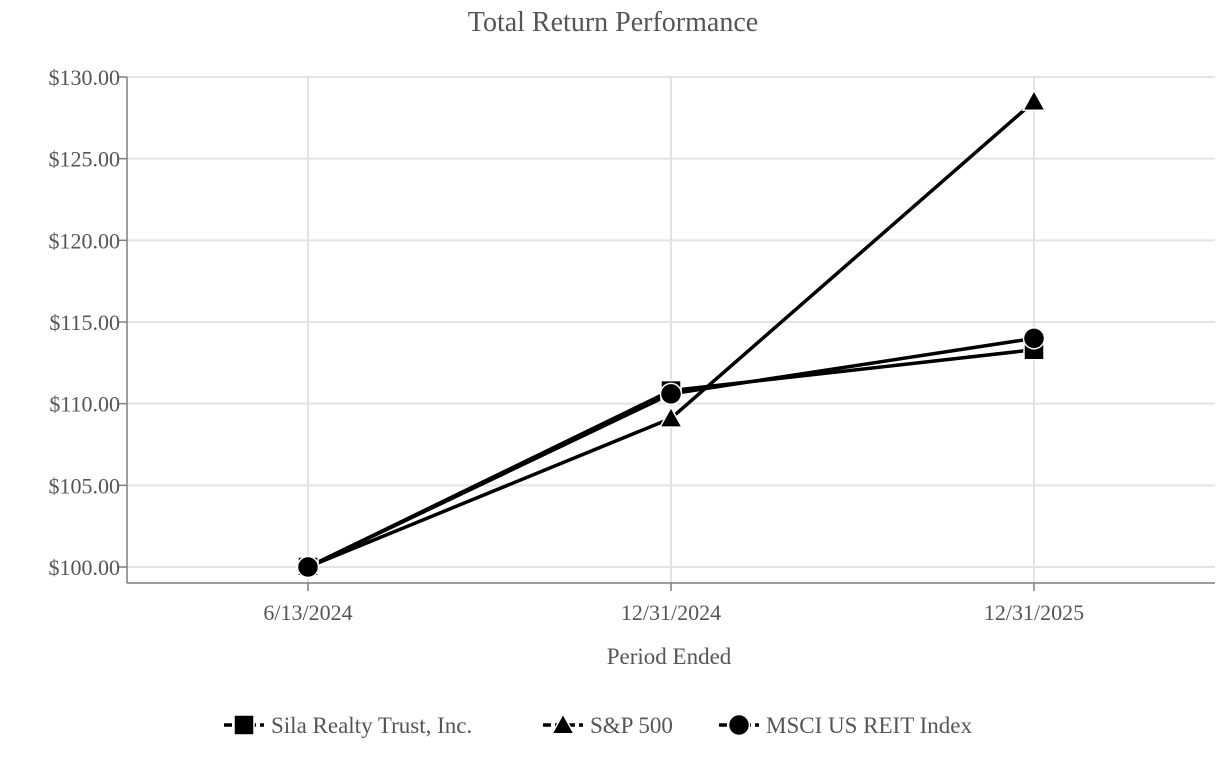  What do you see at coordinates (85, 159) in the screenshot?
I see `y-tick-label: $125.00` at bounding box center [85, 159].